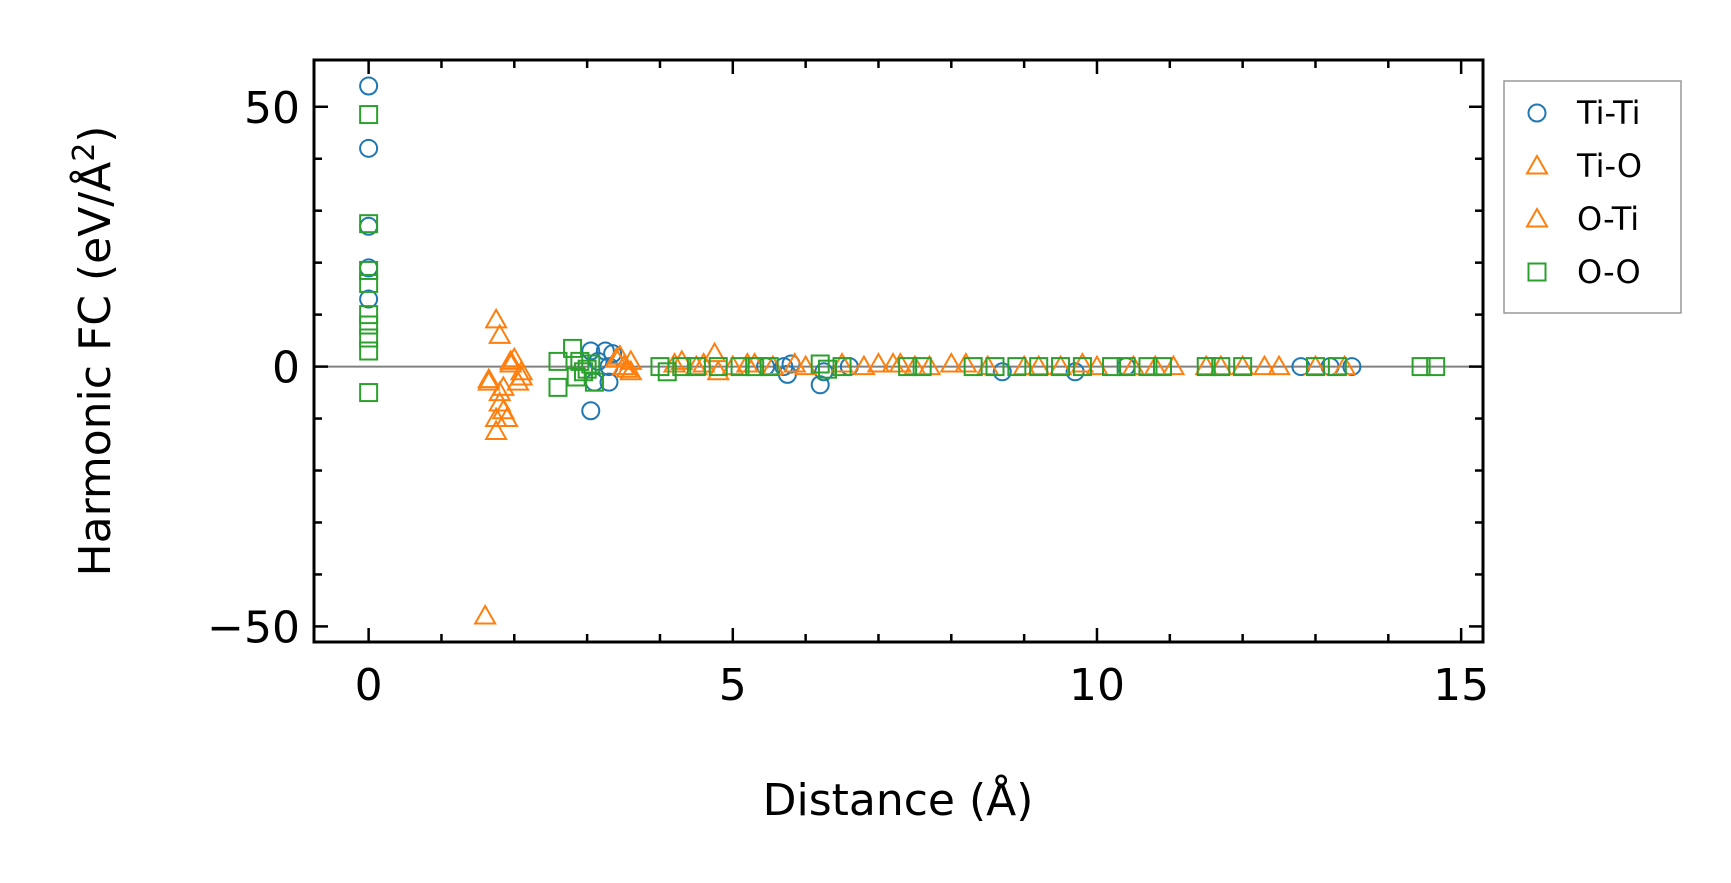 The width and height of the screenshot is (1731, 883). Describe the element at coordinates (1609, 166) in the screenshot. I see `legend-label-ti-o: Ti-O` at that location.